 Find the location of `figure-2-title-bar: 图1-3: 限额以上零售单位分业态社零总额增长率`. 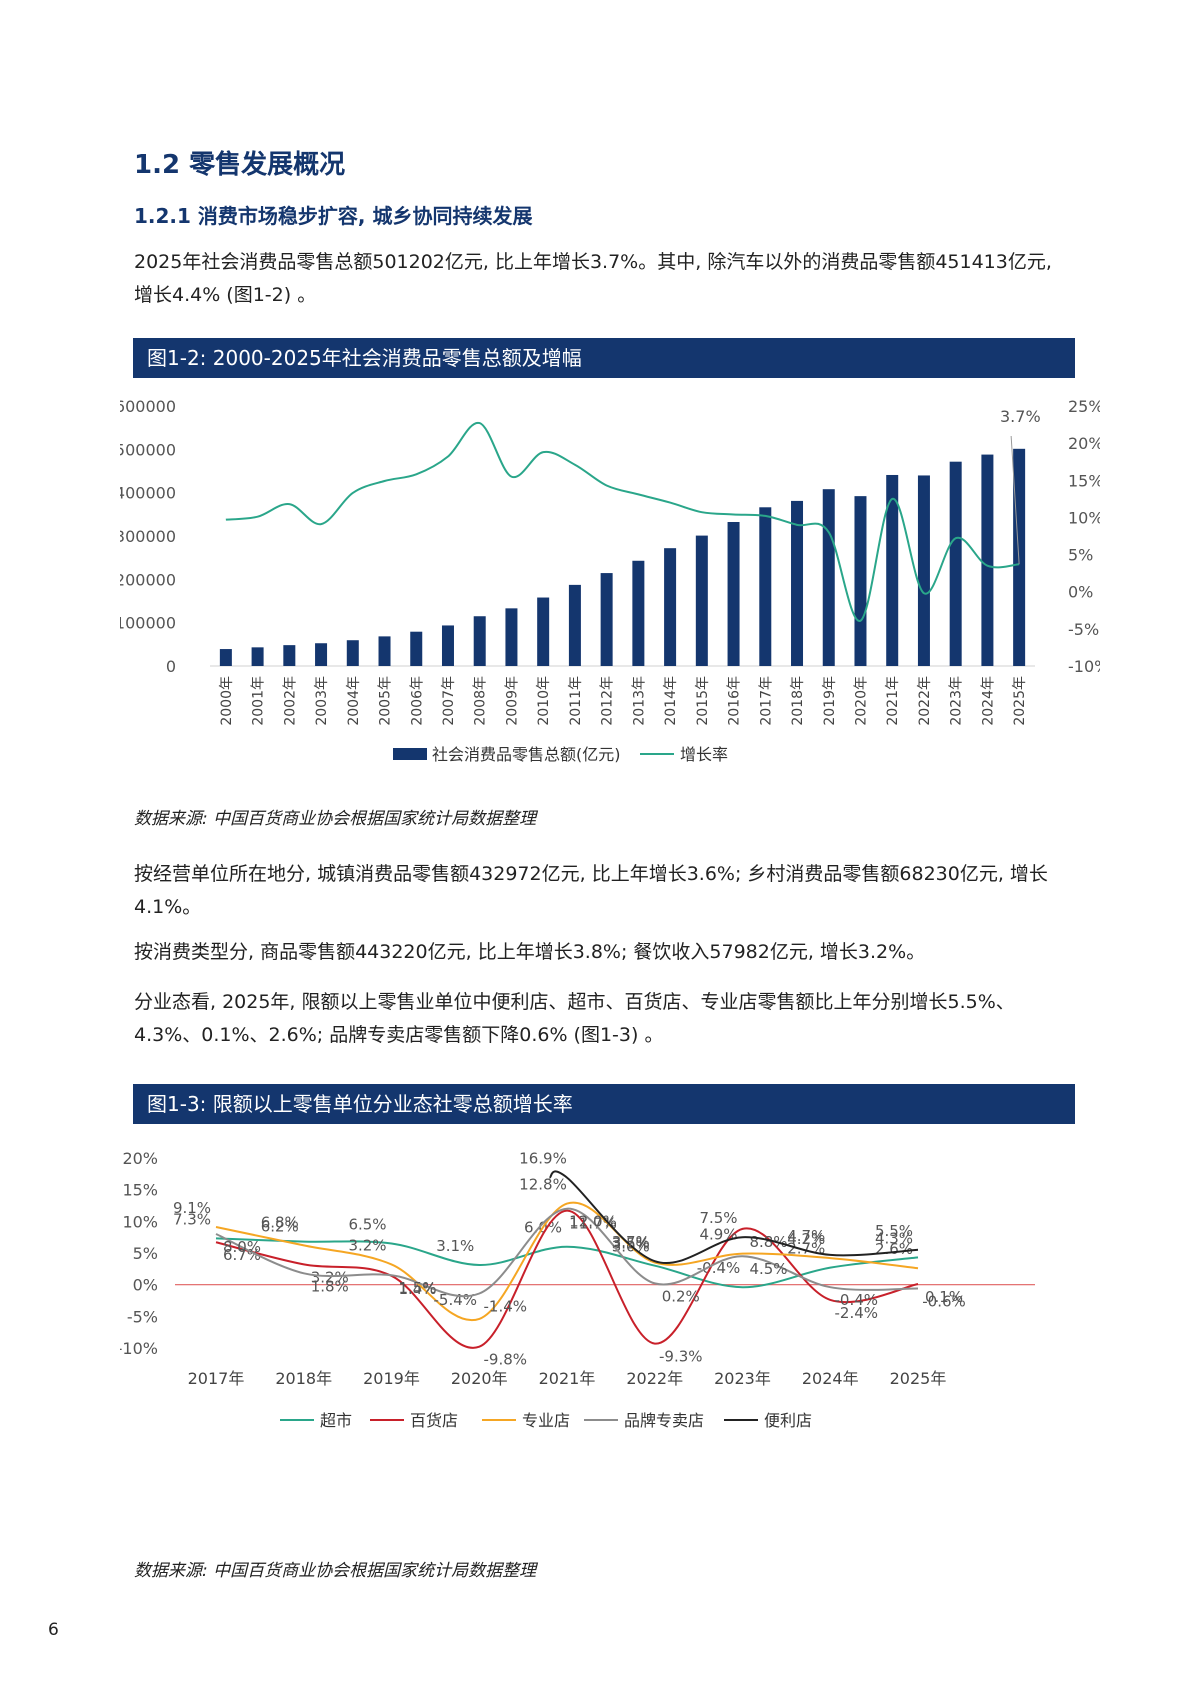

figure-2-title-bar: 图1-3: 限额以上零售单位分业态社零总额增长率 is located at coordinates (604, 1104).